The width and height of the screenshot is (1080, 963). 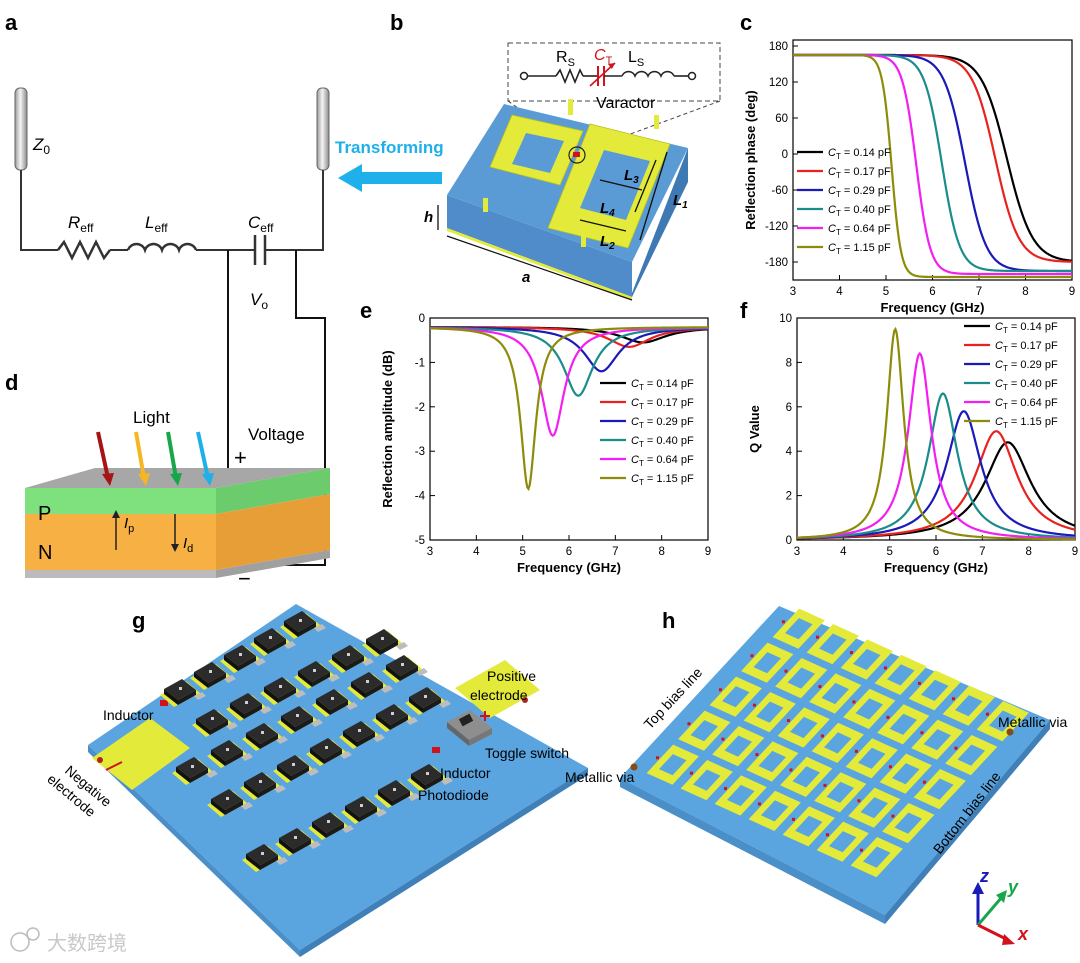 I want to click on pd-n-layer, so click(x=120, y=542).